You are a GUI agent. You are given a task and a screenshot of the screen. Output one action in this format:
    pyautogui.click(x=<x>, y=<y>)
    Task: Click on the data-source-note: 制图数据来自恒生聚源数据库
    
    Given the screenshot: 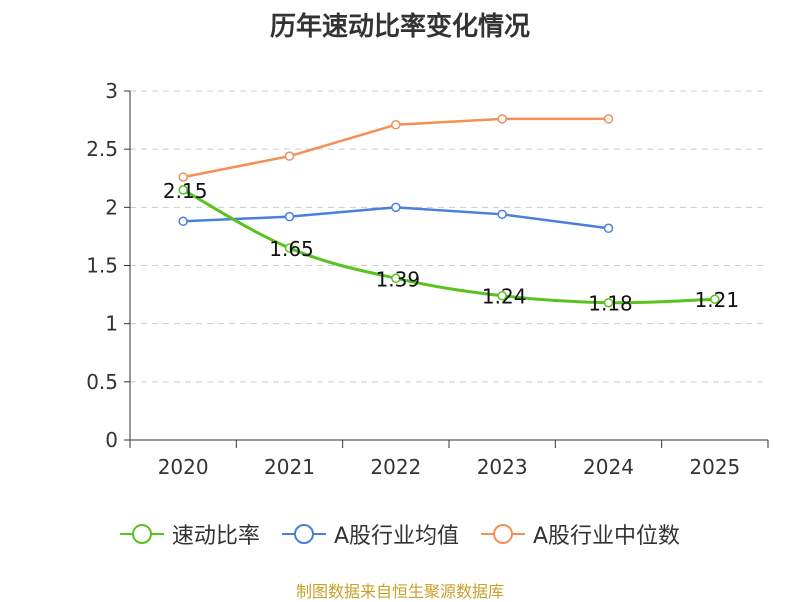 What is the action you would take?
    pyautogui.click(x=399, y=591)
    